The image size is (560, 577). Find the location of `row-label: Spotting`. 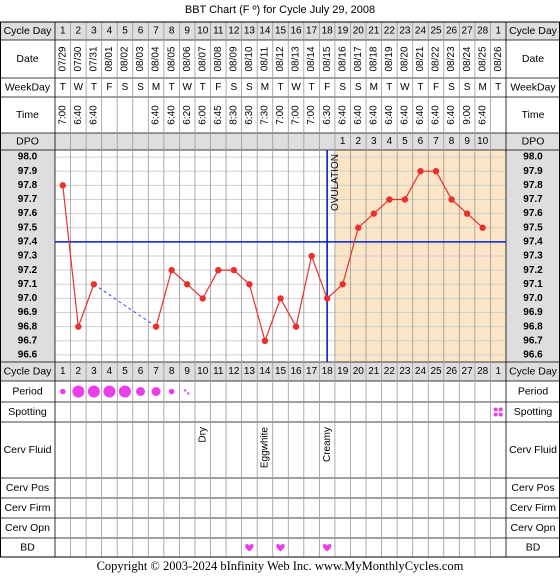

row-label: Spotting is located at coordinates (533, 412).